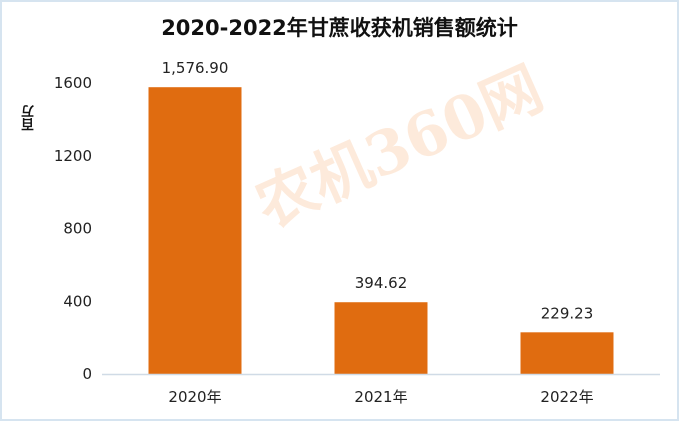  Describe the element at coordinates (73, 83) in the screenshot. I see `y-tick-label: 1600` at that location.